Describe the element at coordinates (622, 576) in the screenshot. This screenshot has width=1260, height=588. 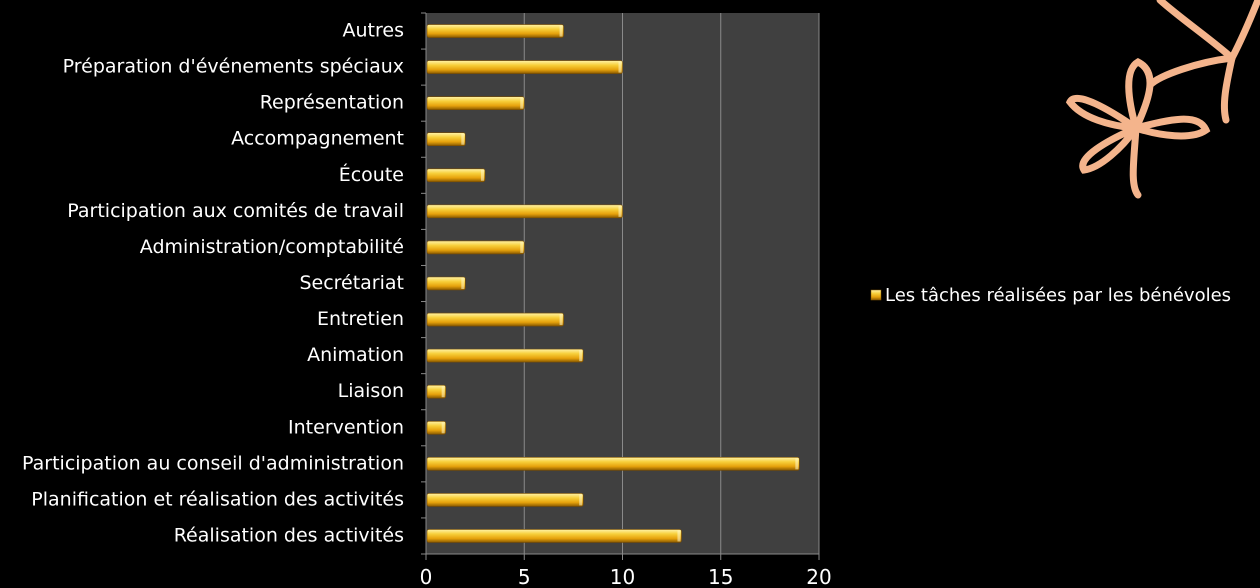
I see `x-tick-label: 10` at that location.